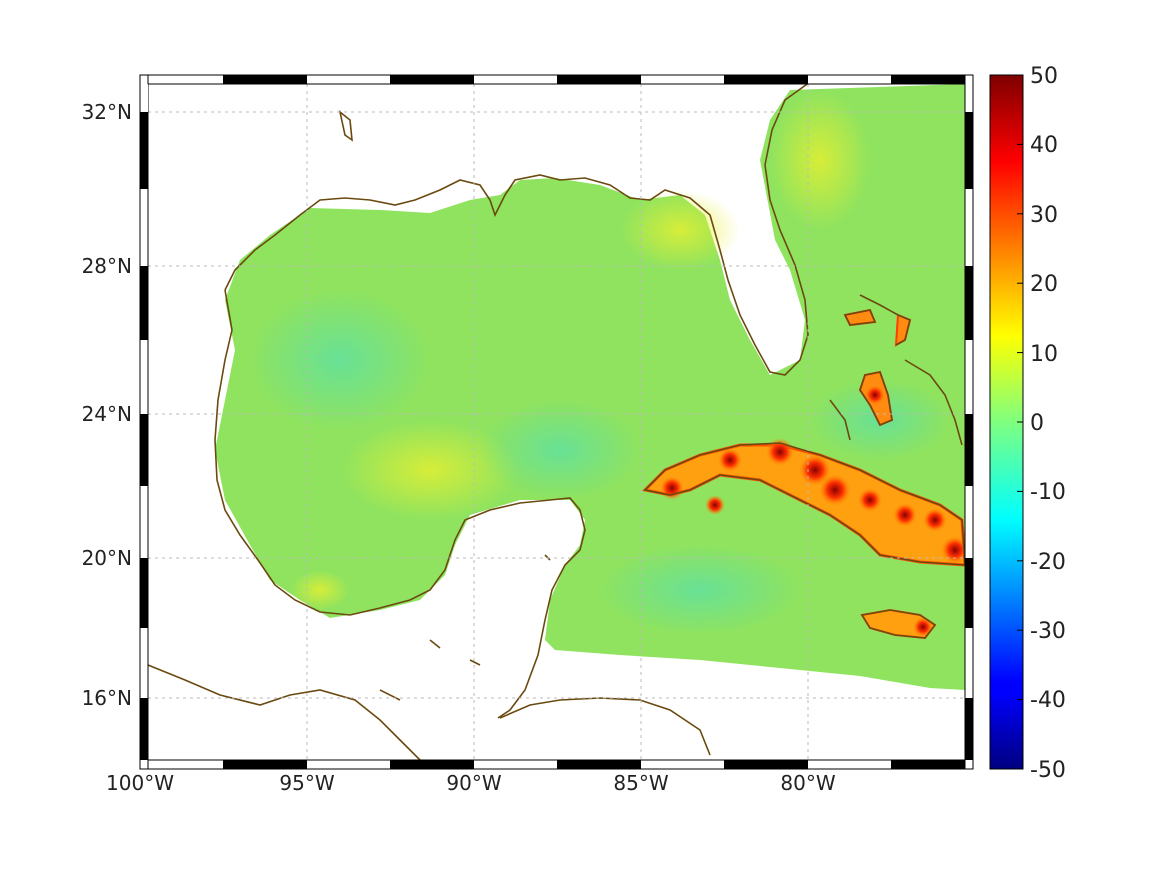  What do you see at coordinates (1048, 492) in the screenshot?
I see `colorbar-label: -10` at bounding box center [1048, 492].